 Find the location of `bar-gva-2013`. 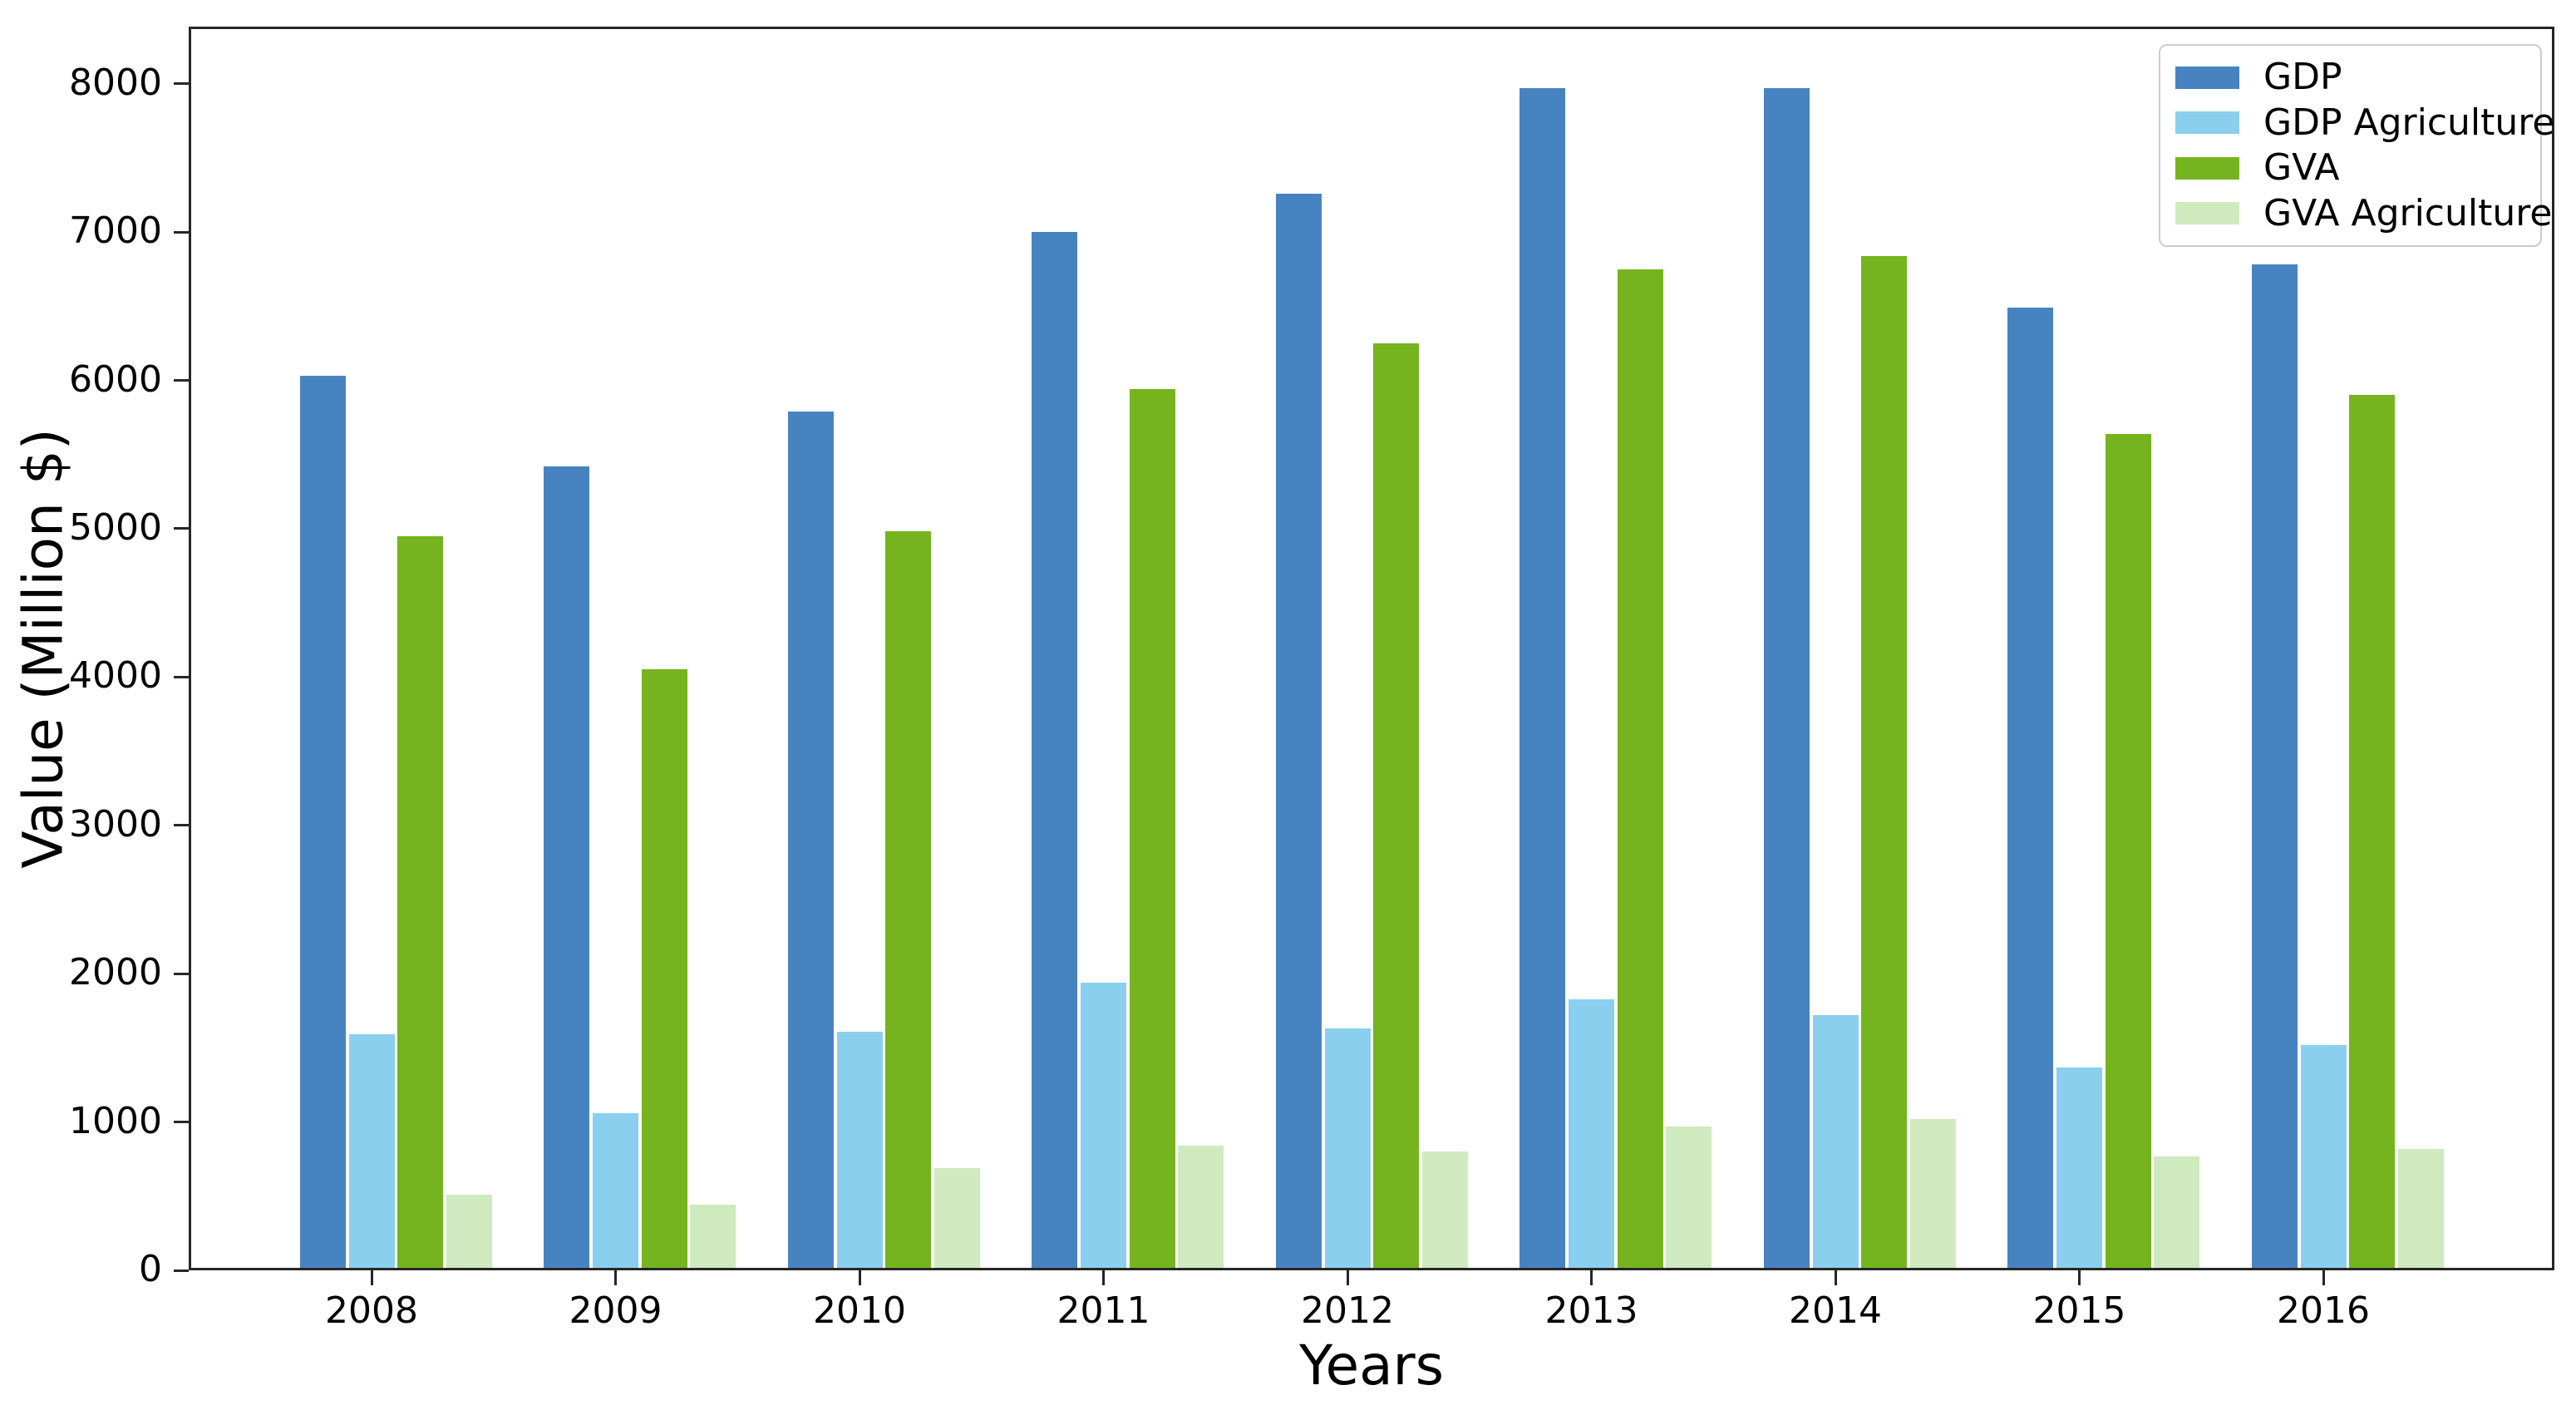

bar-gva-2013 is located at coordinates (1640, 769).